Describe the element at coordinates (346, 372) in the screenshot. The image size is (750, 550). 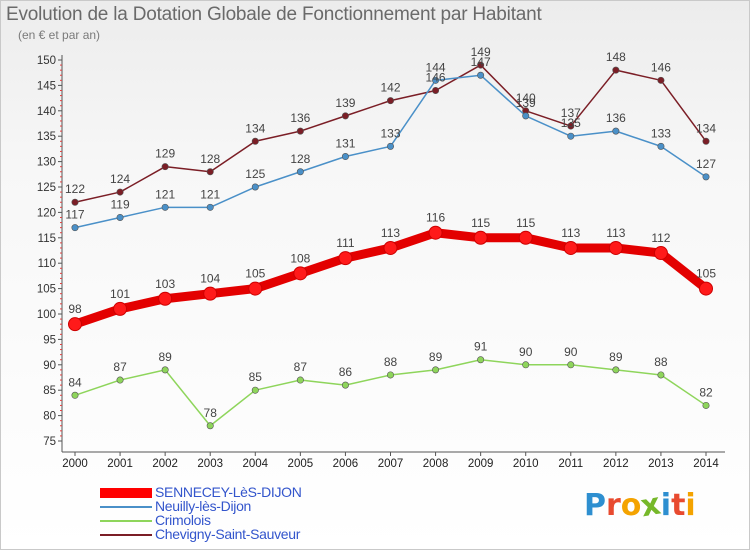
I see `data-label: 86` at that location.